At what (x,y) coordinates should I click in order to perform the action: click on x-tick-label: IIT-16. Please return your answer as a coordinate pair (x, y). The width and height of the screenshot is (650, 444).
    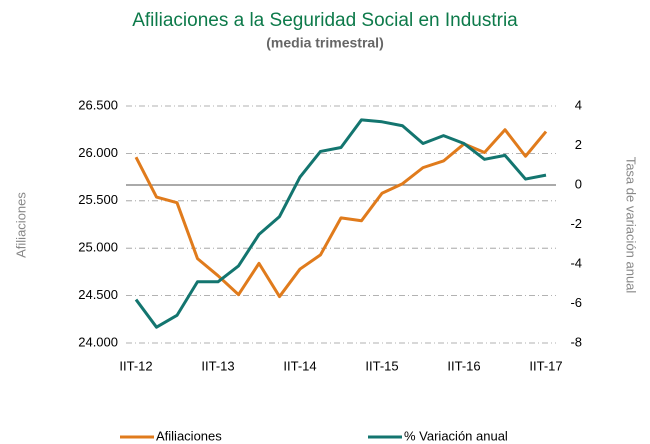
    Looking at the image, I should click on (463, 365).